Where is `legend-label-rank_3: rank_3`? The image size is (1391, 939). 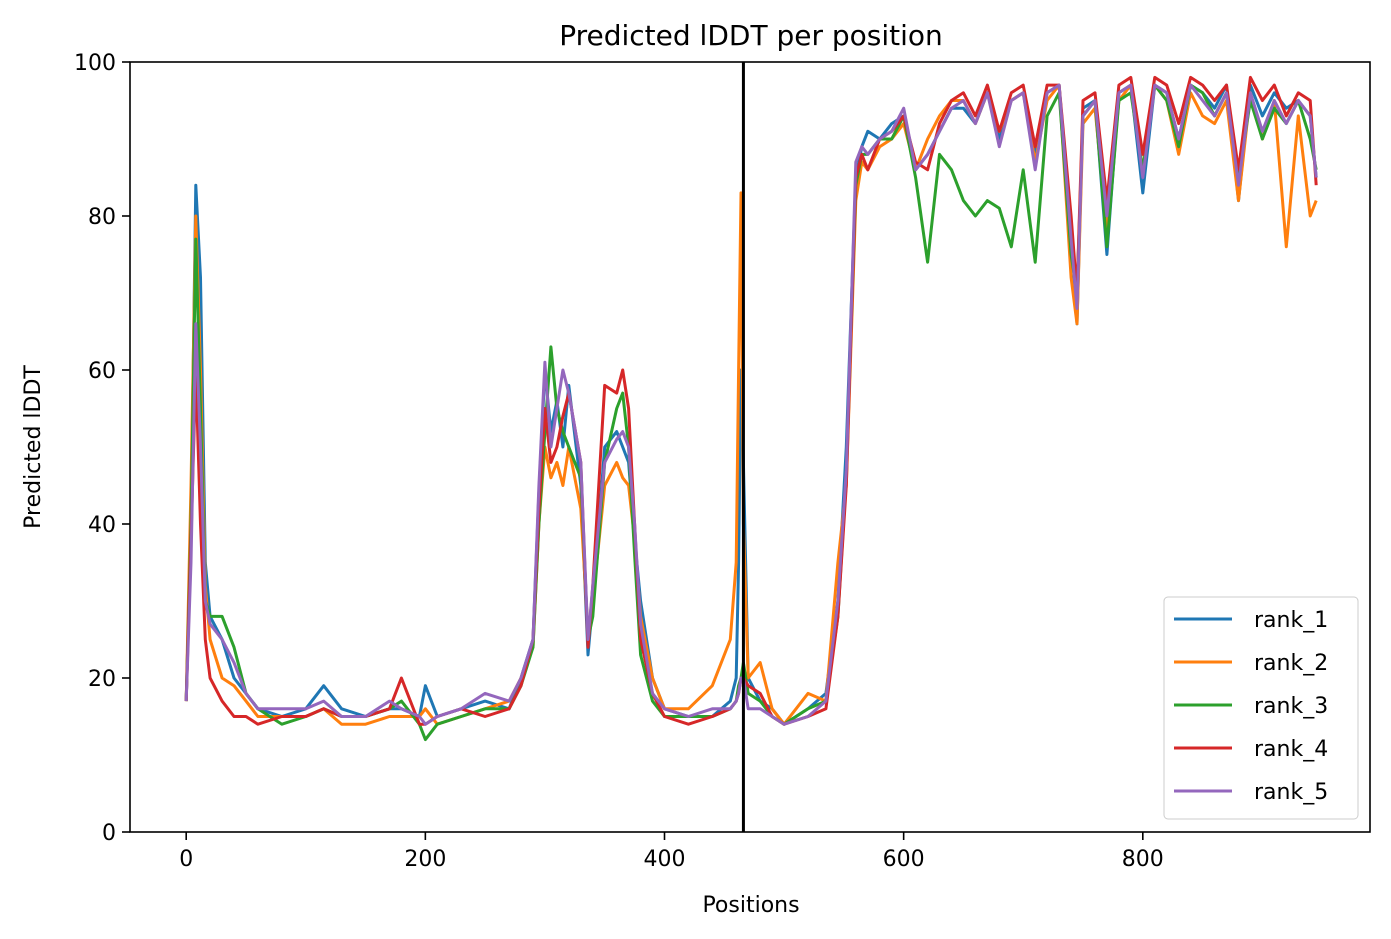
legend-label-rank_3: rank_3 is located at coordinates (1291, 706).